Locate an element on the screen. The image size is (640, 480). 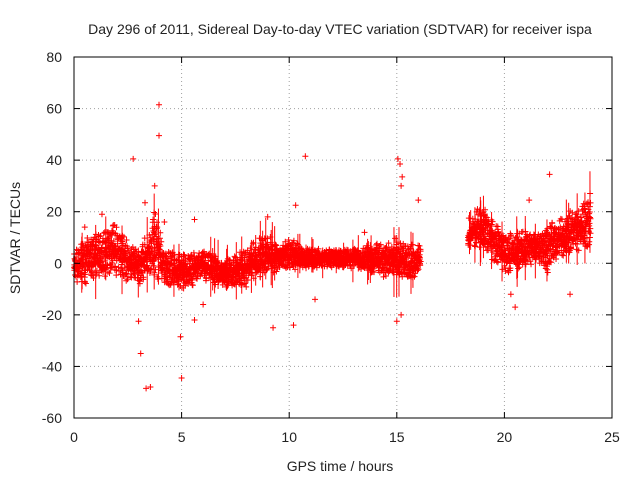
x-tick-label: 20 is located at coordinates (505, 437).